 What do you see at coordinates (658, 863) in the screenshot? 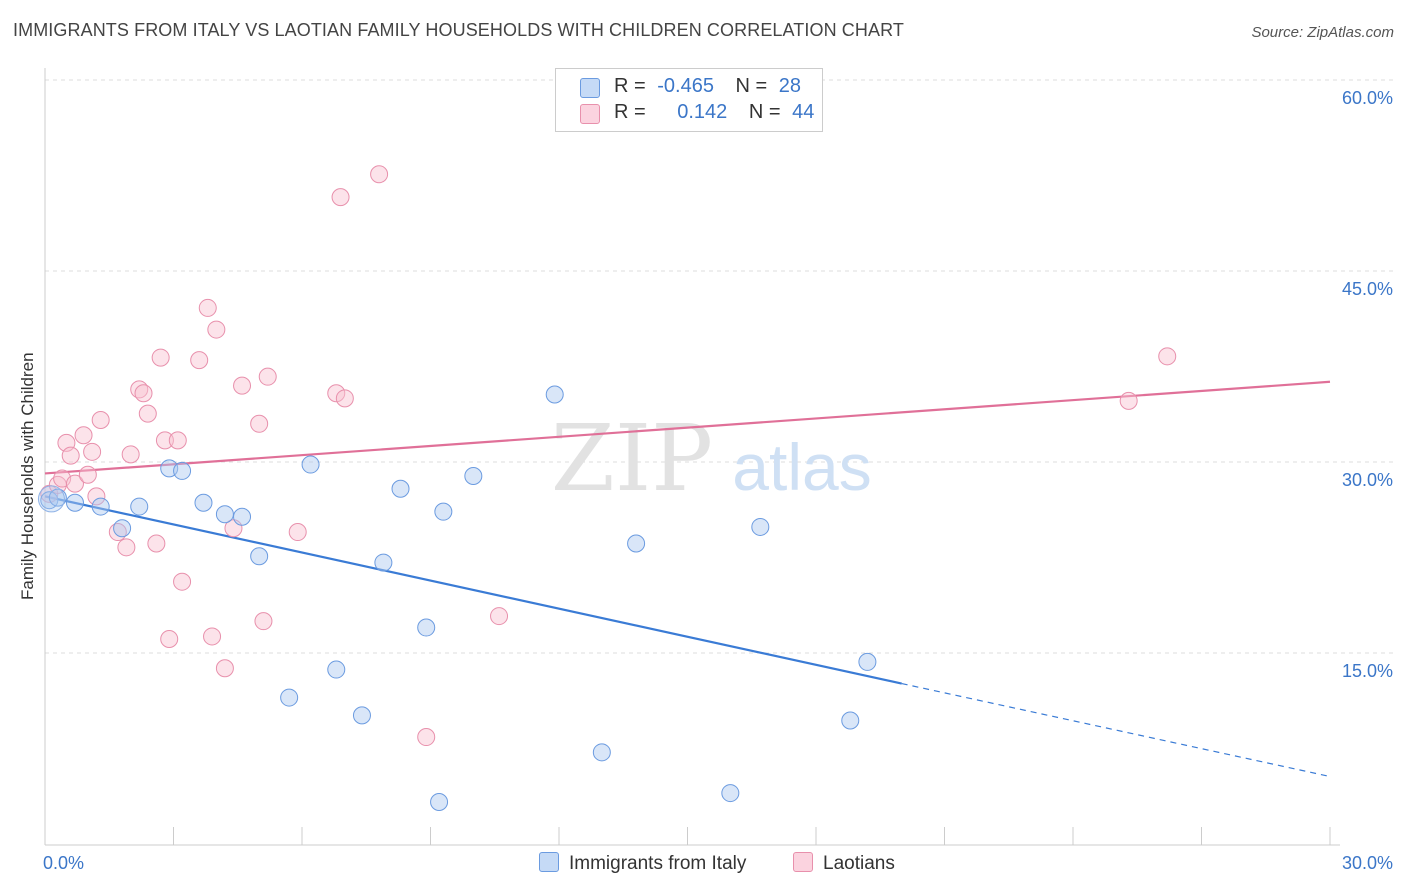
I see `legend-label-italy: Immigrants from Italy` at bounding box center [658, 863].